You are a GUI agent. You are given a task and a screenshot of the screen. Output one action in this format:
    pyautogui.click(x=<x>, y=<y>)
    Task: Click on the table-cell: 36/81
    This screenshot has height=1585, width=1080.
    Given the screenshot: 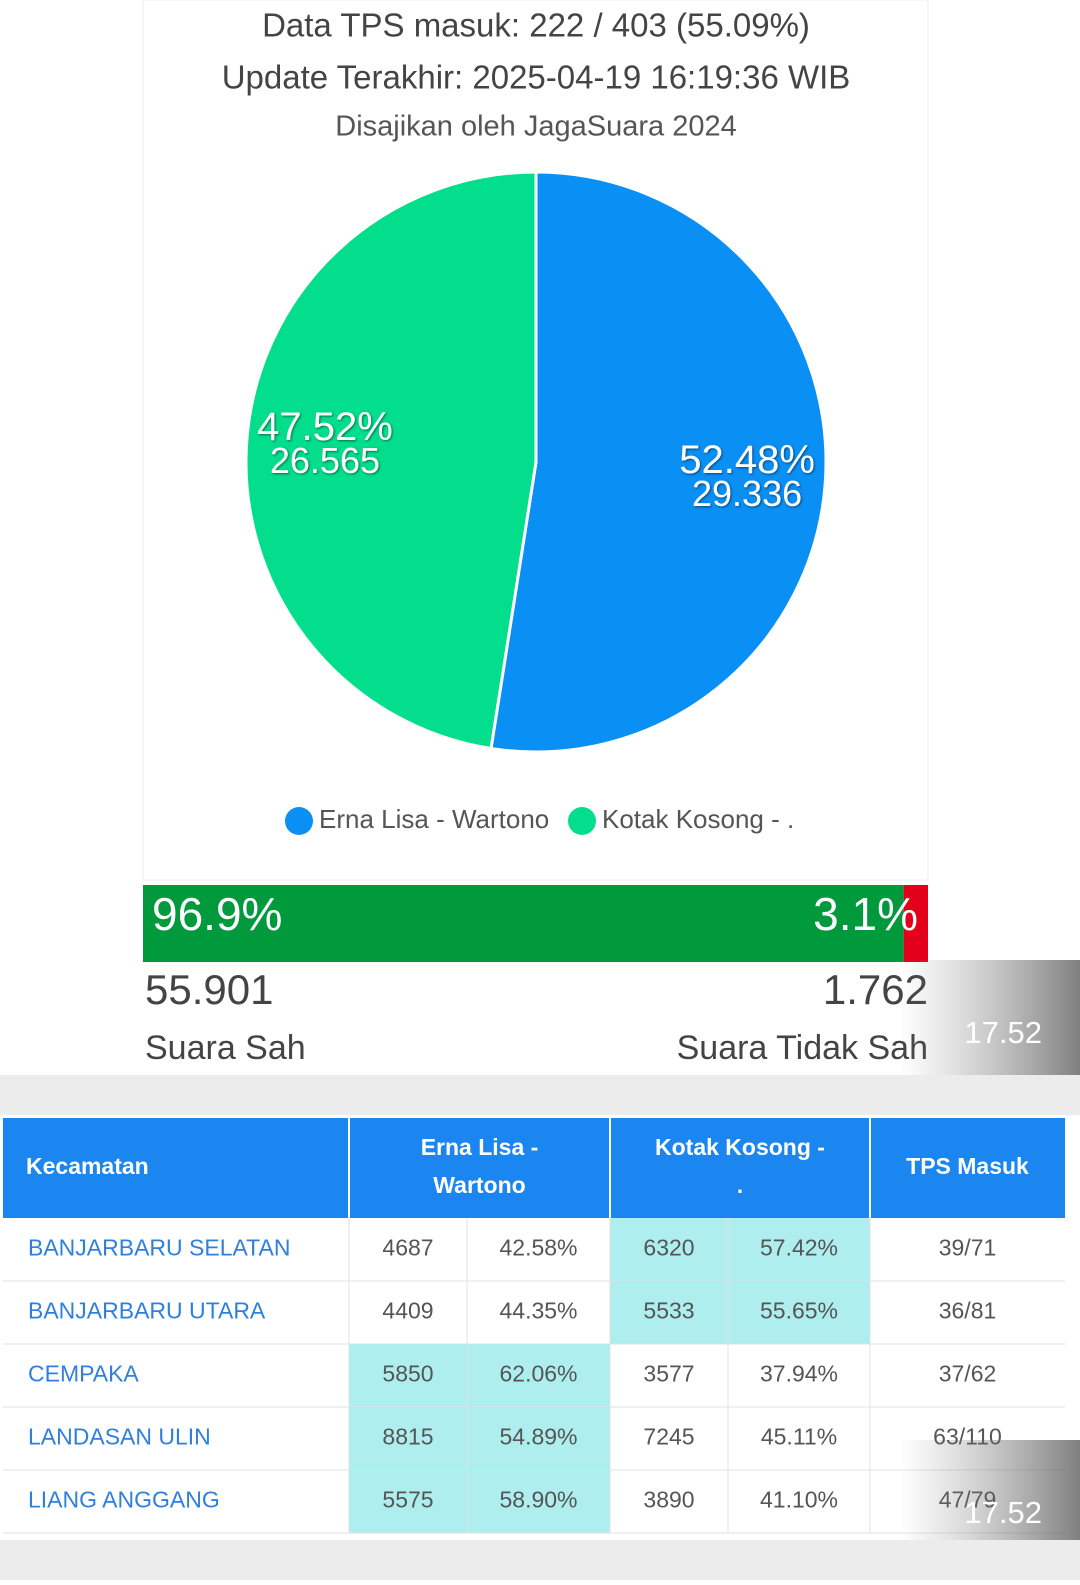 What is the action you would take?
    pyautogui.click(x=968, y=1311)
    